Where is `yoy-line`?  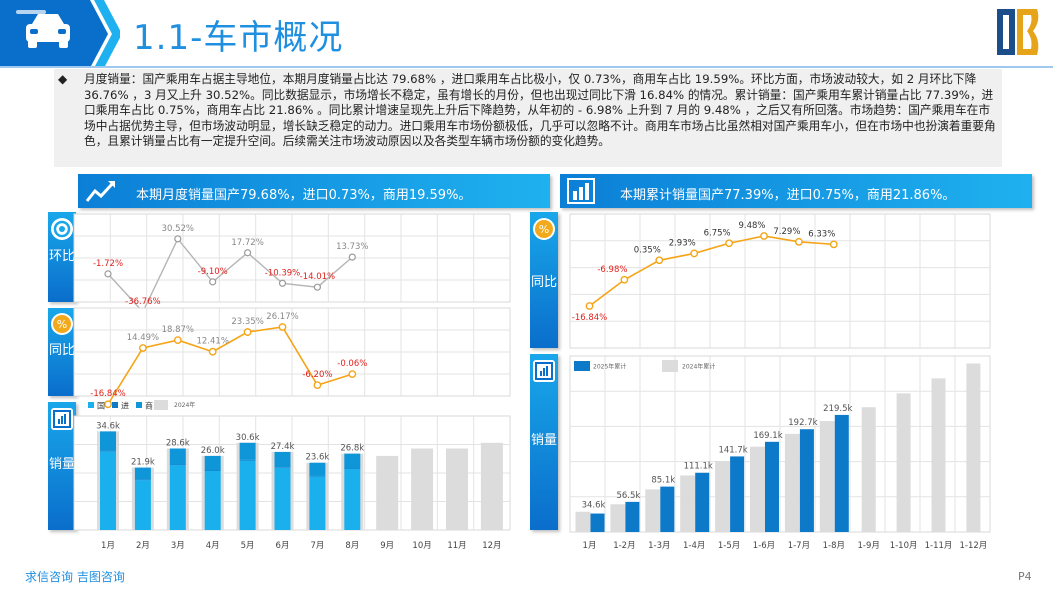 yoy-line is located at coordinates (230, 365).